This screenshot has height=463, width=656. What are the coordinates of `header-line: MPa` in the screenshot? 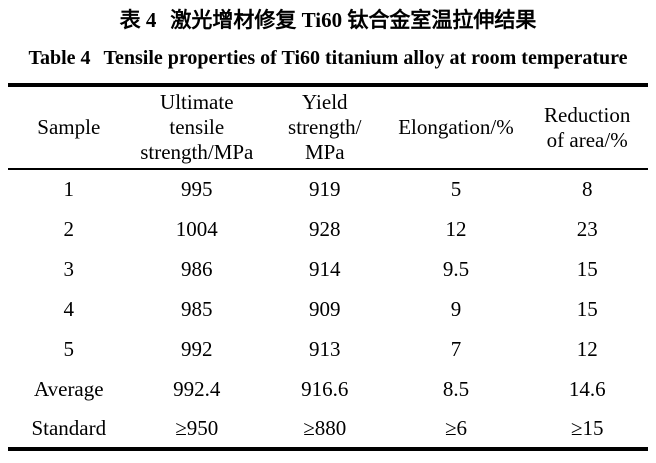 It's located at (324, 152).